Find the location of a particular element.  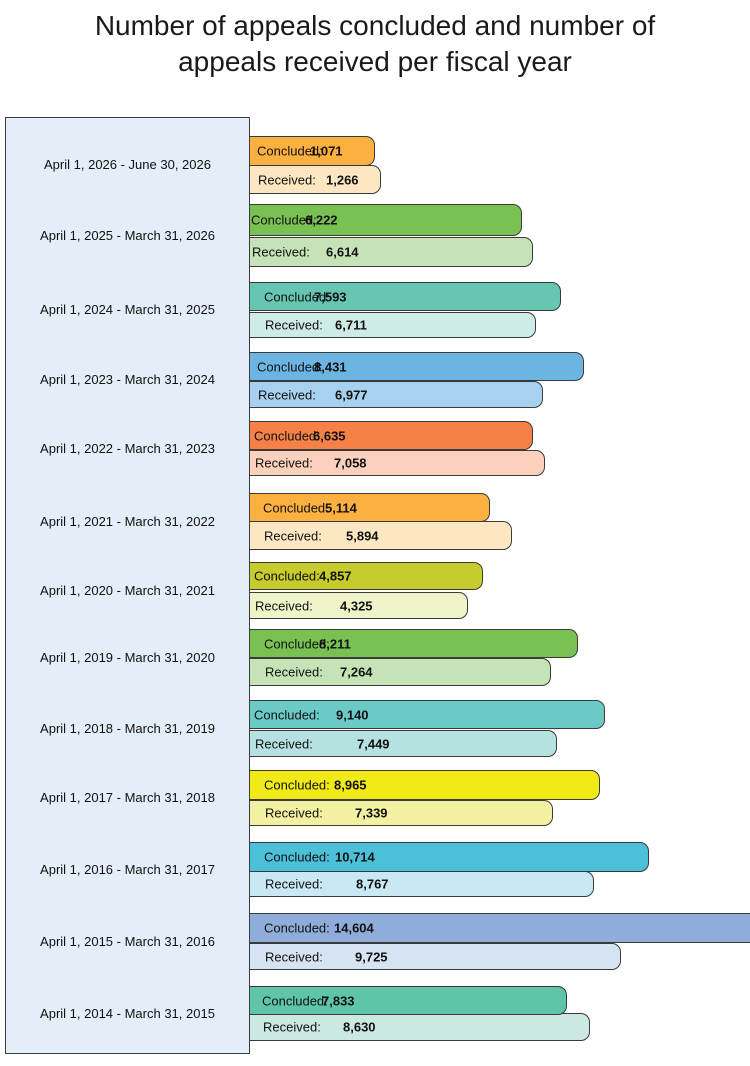

received-bar: Received: 7,264 is located at coordinates (400, 672).